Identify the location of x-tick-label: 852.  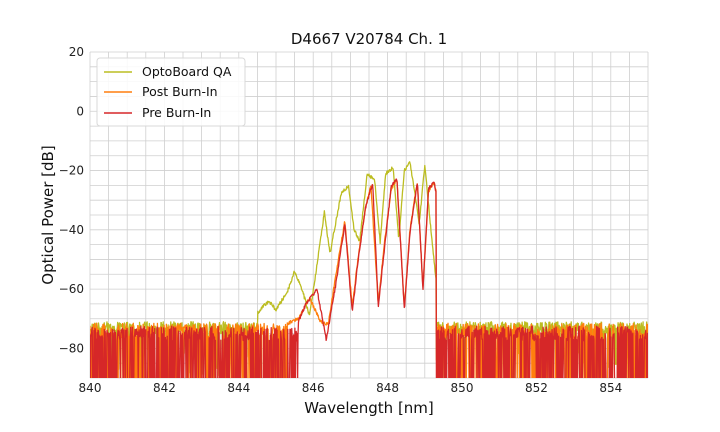
(536, 388).